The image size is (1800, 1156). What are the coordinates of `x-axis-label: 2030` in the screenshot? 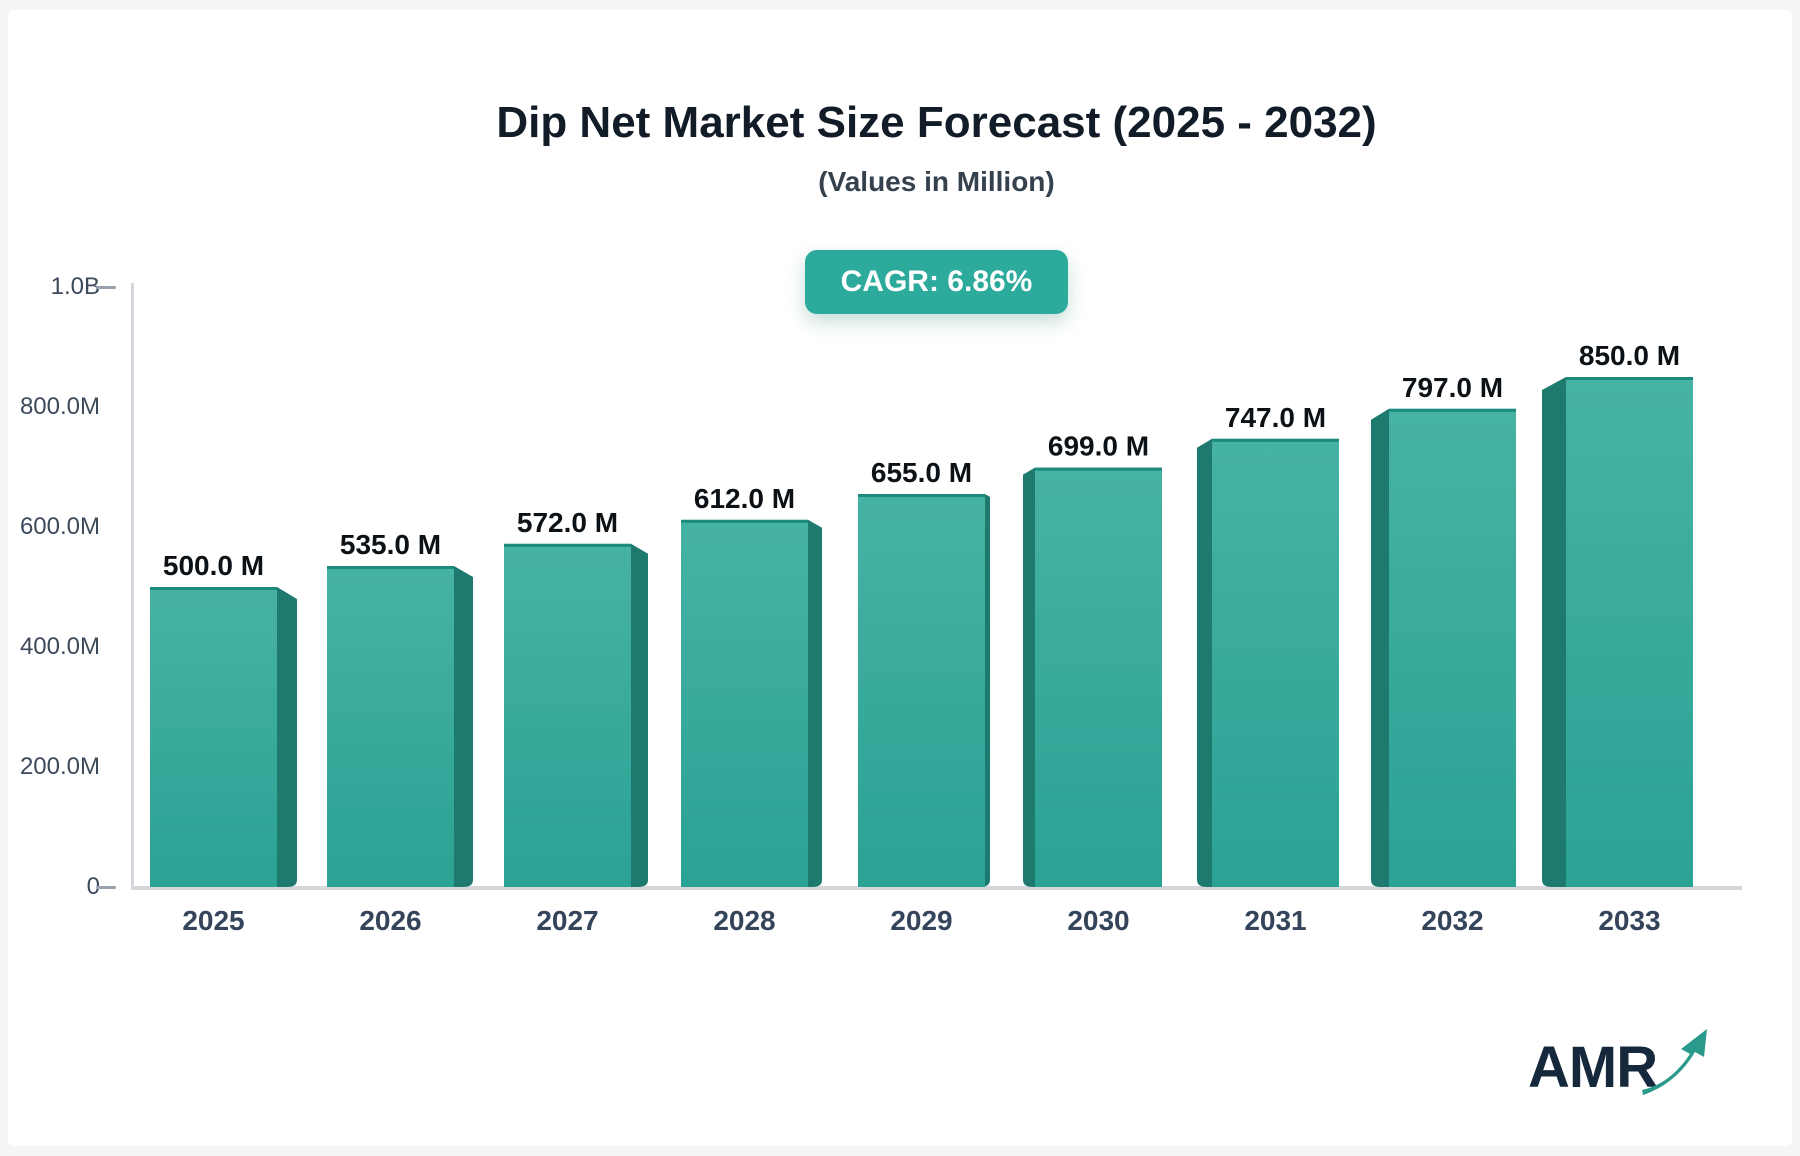 It's located at (1098, 920).